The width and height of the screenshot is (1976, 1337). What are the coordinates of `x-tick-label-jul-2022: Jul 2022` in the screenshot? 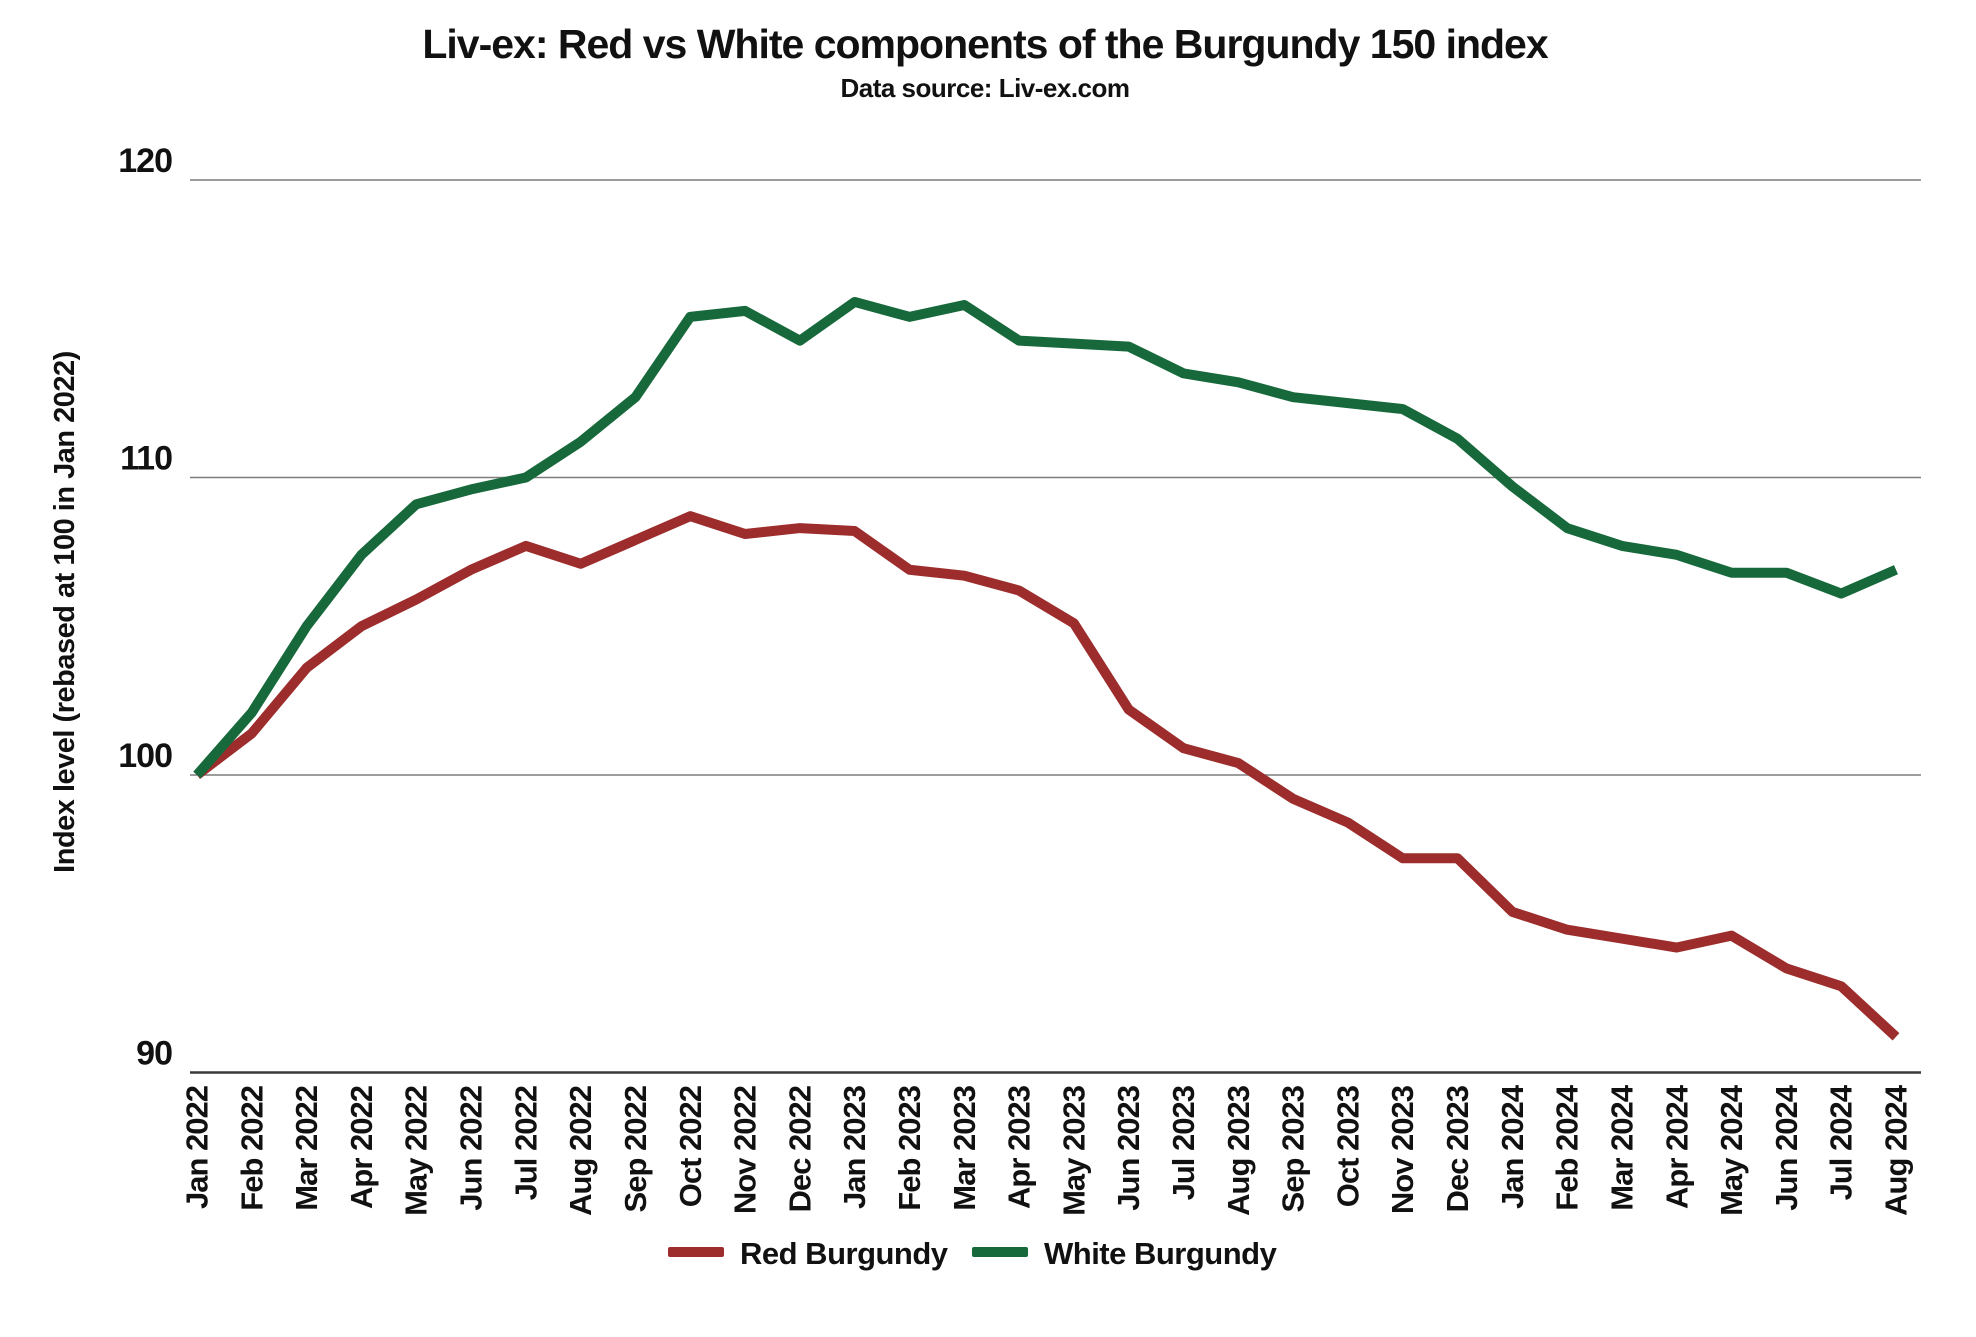 It's located at (525, 1143).